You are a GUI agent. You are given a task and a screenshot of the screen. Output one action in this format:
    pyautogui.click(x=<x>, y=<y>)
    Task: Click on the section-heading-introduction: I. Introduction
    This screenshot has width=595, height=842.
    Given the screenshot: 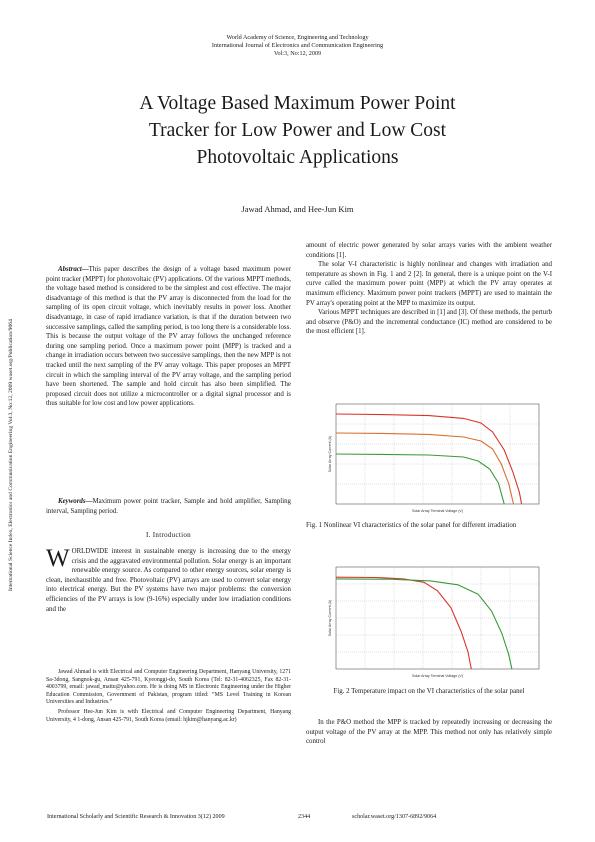 What is the action you would take?
    pyautogui.click(x=168, y=535)
    